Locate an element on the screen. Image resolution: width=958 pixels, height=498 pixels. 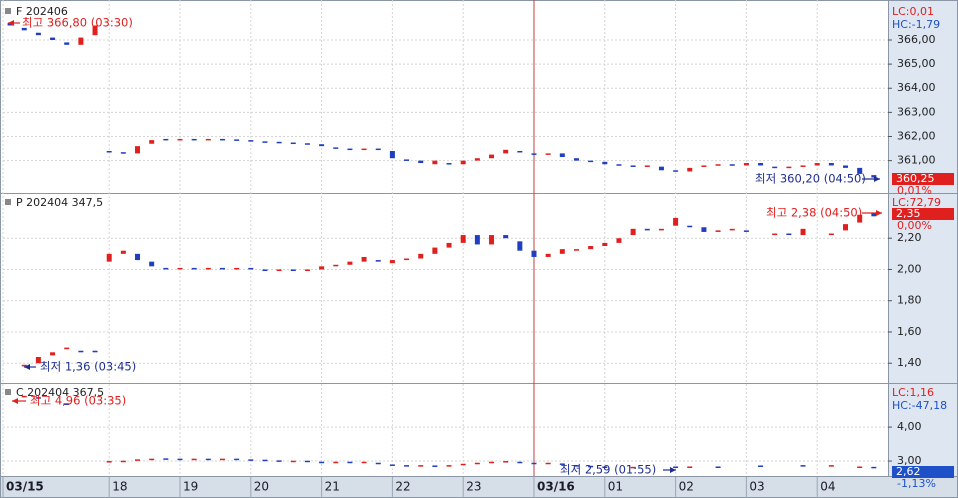
annotation: 최저 1,36 (03:45) is located at coordinates (88, 367).